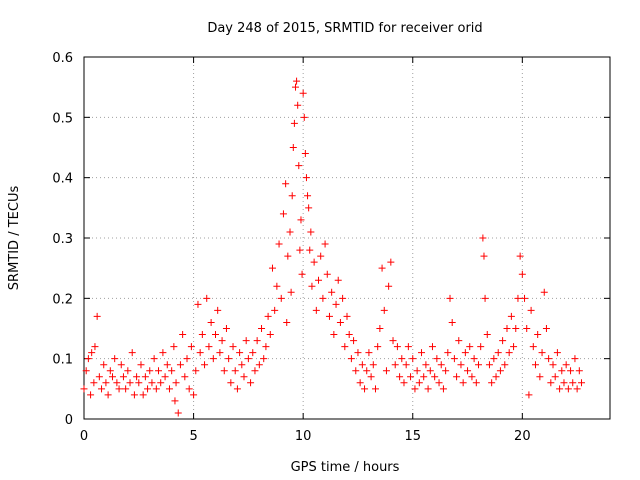 This screenshot has height=480, width=640. I want to click on x-tick-label: 10, so click(303, 436).